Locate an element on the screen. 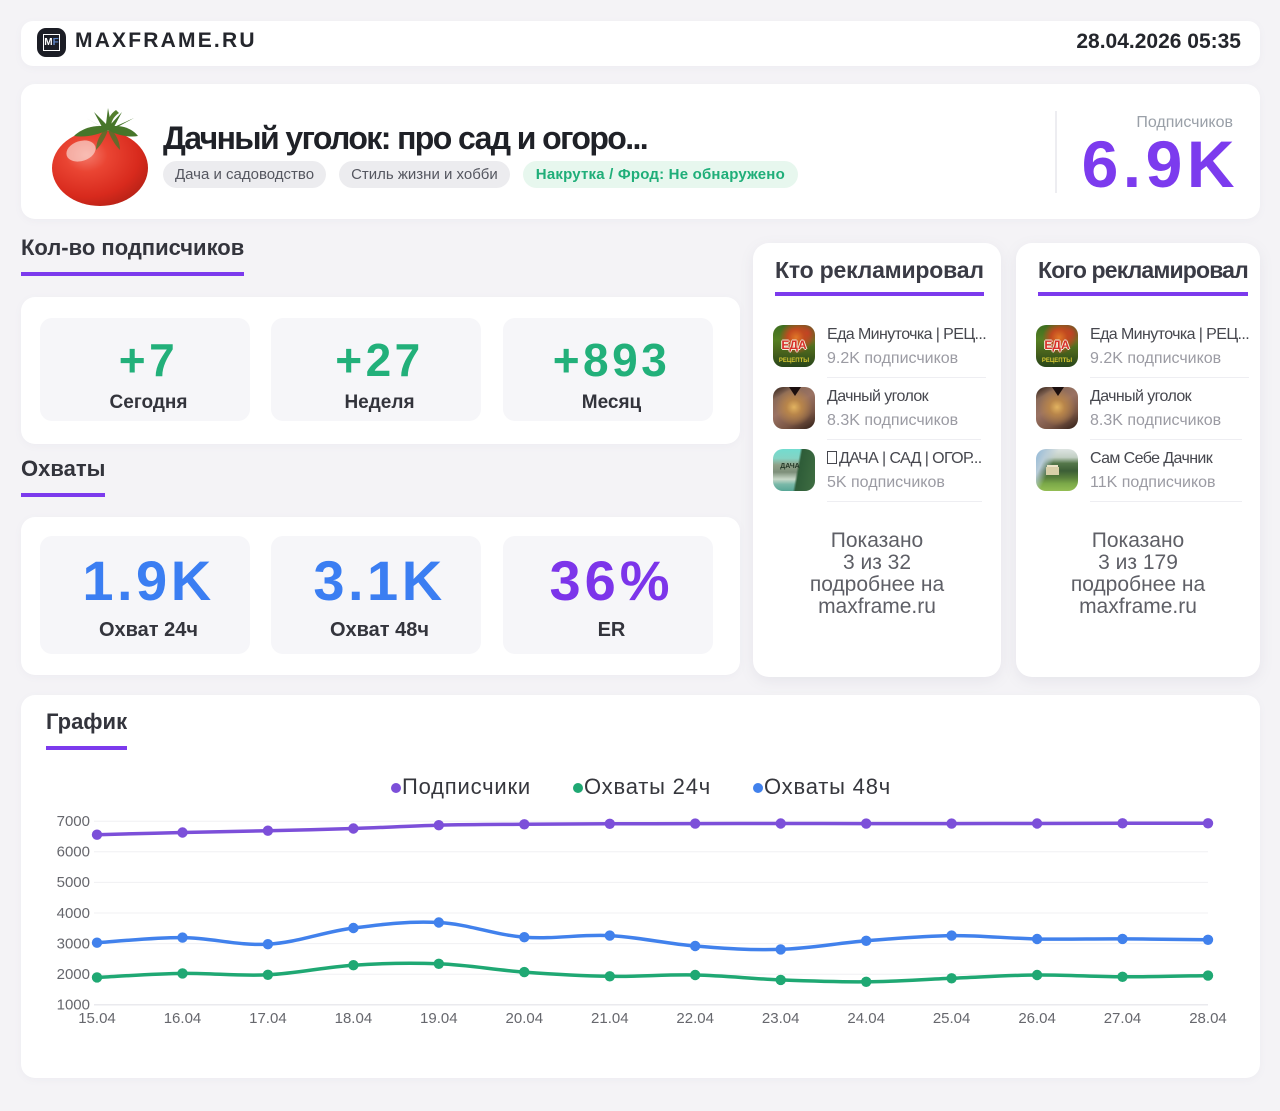  svg-text: 16.04 is located at coordinates (183, 1018).